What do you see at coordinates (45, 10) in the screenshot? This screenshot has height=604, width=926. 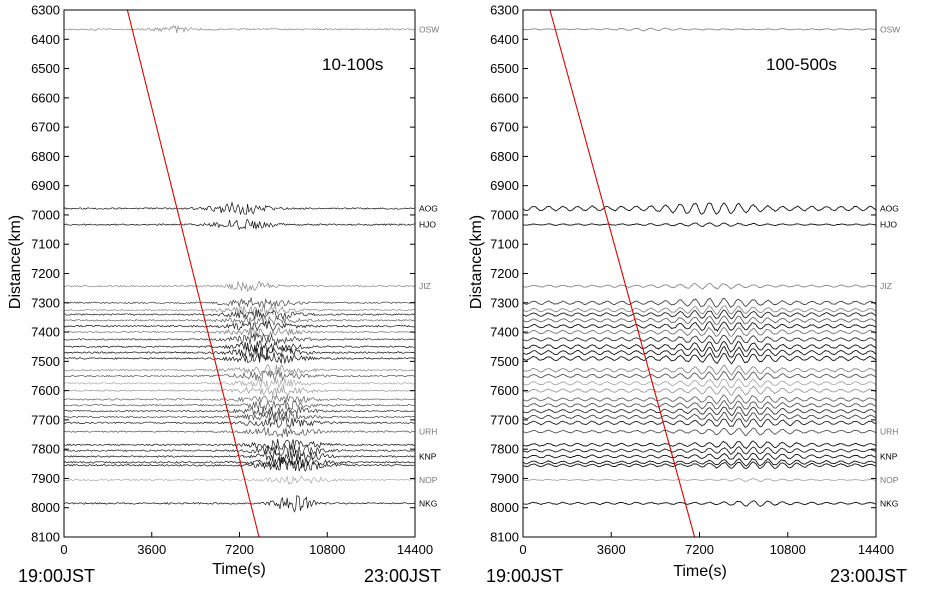 I see `y-tick-label: 6300` at bounding box center [45, 10].